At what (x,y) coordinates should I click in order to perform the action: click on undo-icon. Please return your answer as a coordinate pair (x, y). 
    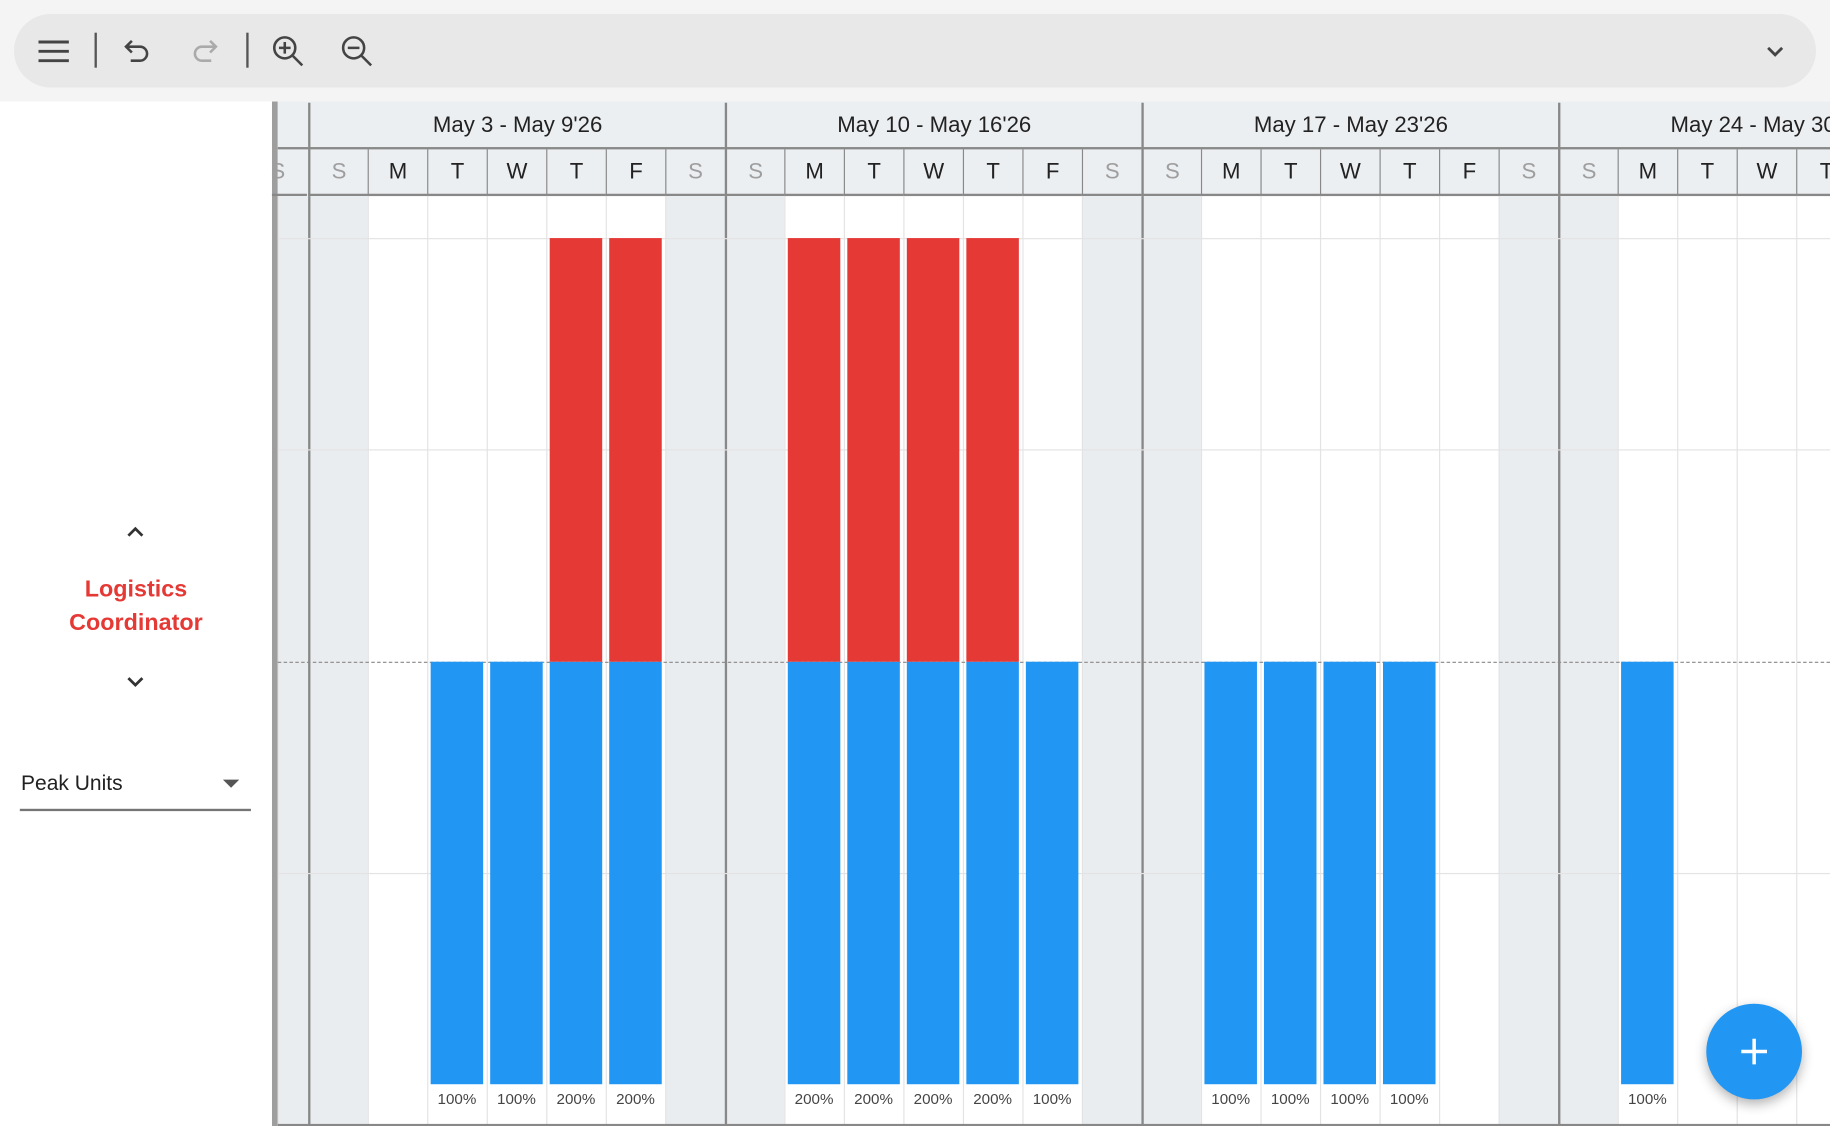
    Looking at the image, I should click on (137, 51).